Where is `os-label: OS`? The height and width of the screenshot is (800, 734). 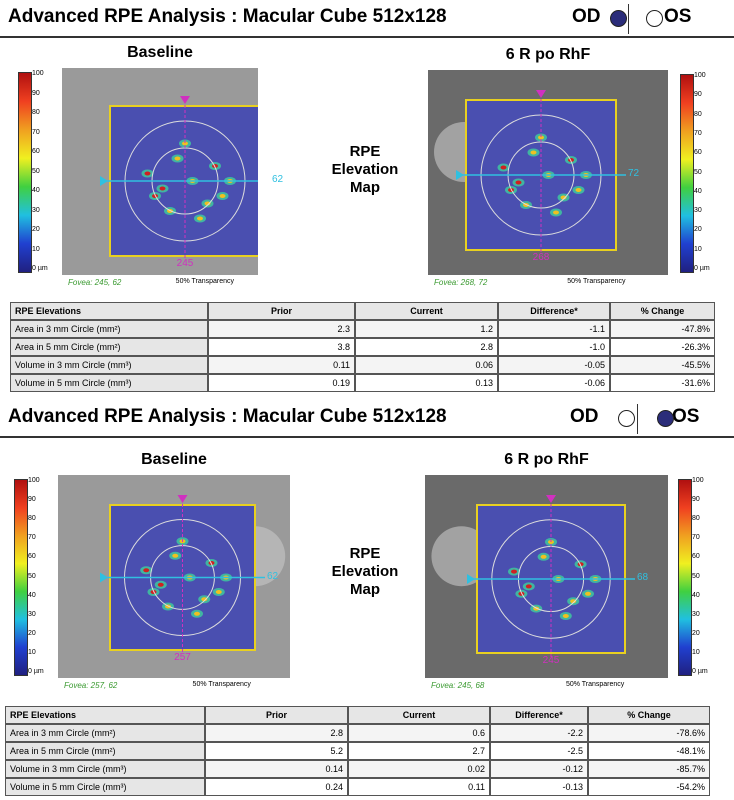
os-label: OS is located at coordinates (686, 416).